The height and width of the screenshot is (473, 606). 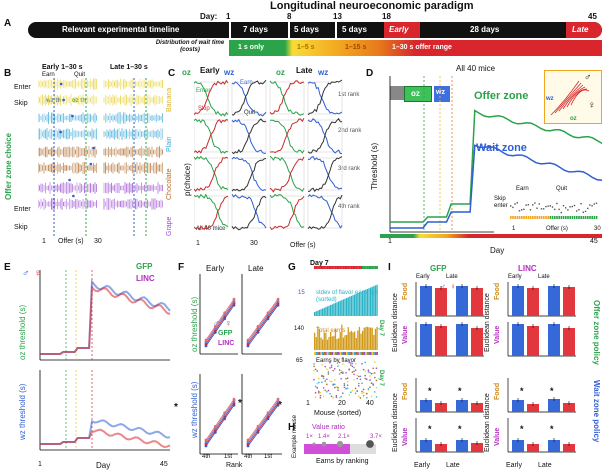 What do you see at coordinates (554, 210) in the screenshot?
I see `d-raster-group` at bounding box center [554, 210].